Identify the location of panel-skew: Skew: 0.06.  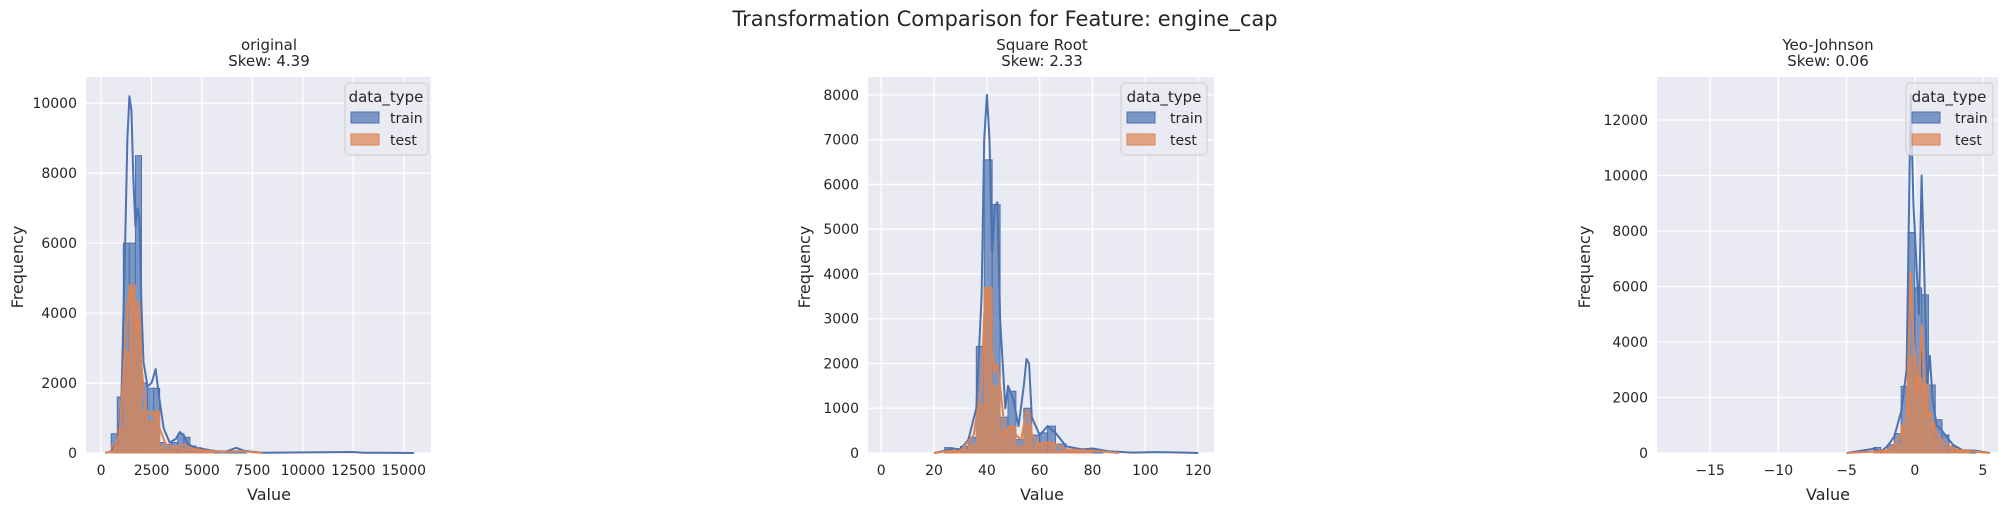
(1828, 61).